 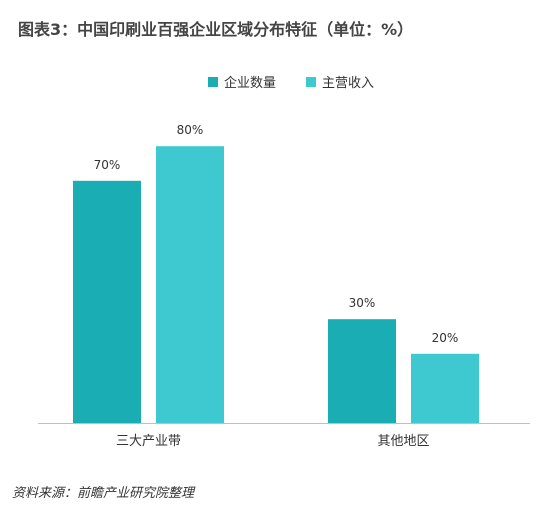 What do you see at coordinates (216, 29) in the screenshot?
I see `chart-title: 图表3：中国印刷业百强企业区域分布特征（单位：%）` at bounding box center [216, 29].